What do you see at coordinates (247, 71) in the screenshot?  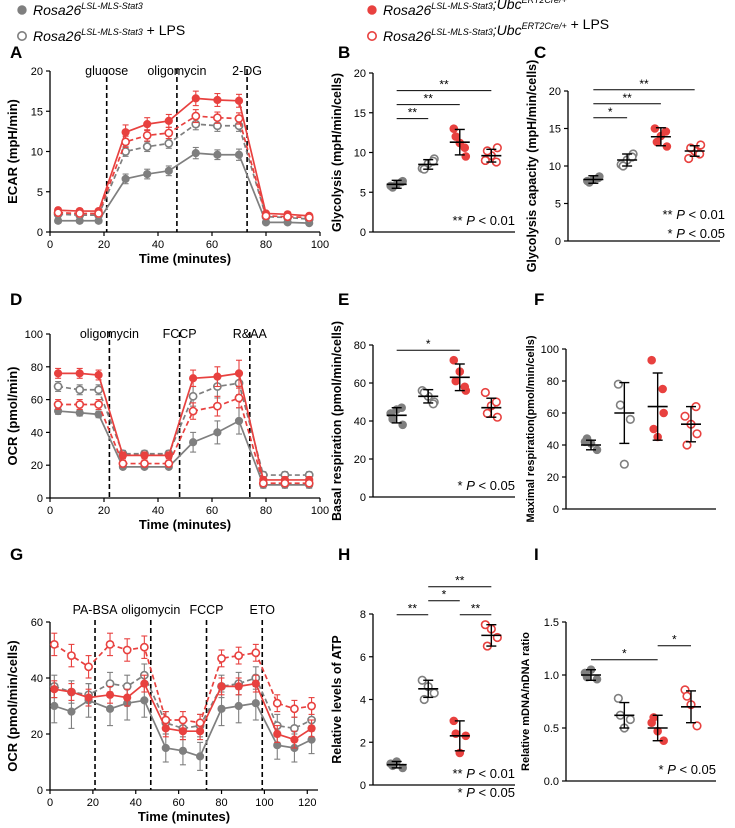 I see `injection-label: 2-DG` at bounding box center [247, 71].